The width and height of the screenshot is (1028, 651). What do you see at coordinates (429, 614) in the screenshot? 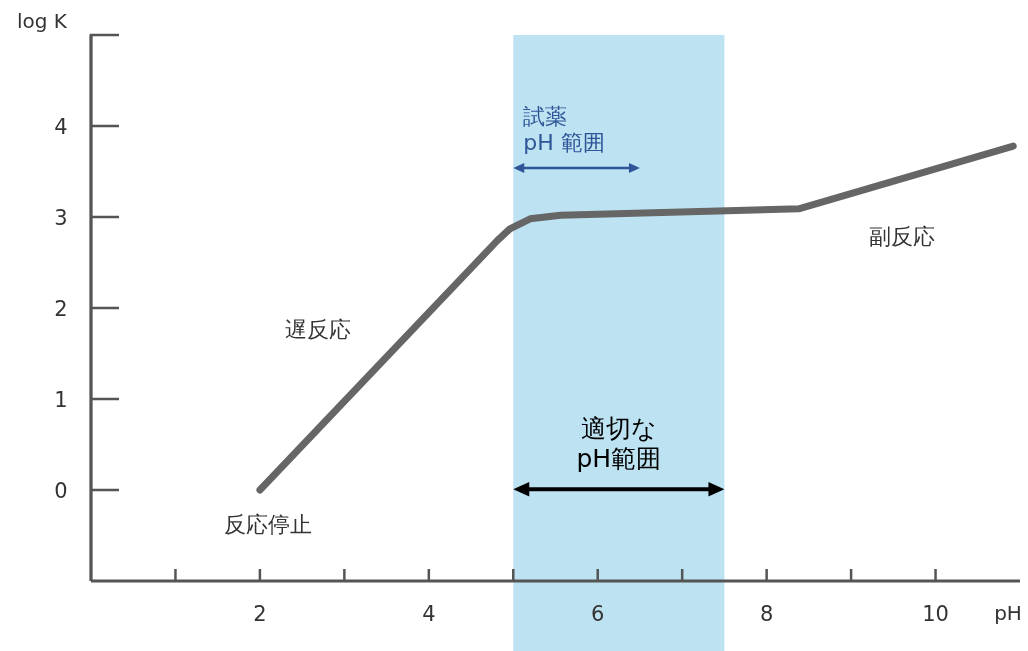
I see `x-tick-label: 4` at bounding box center [429, 614].